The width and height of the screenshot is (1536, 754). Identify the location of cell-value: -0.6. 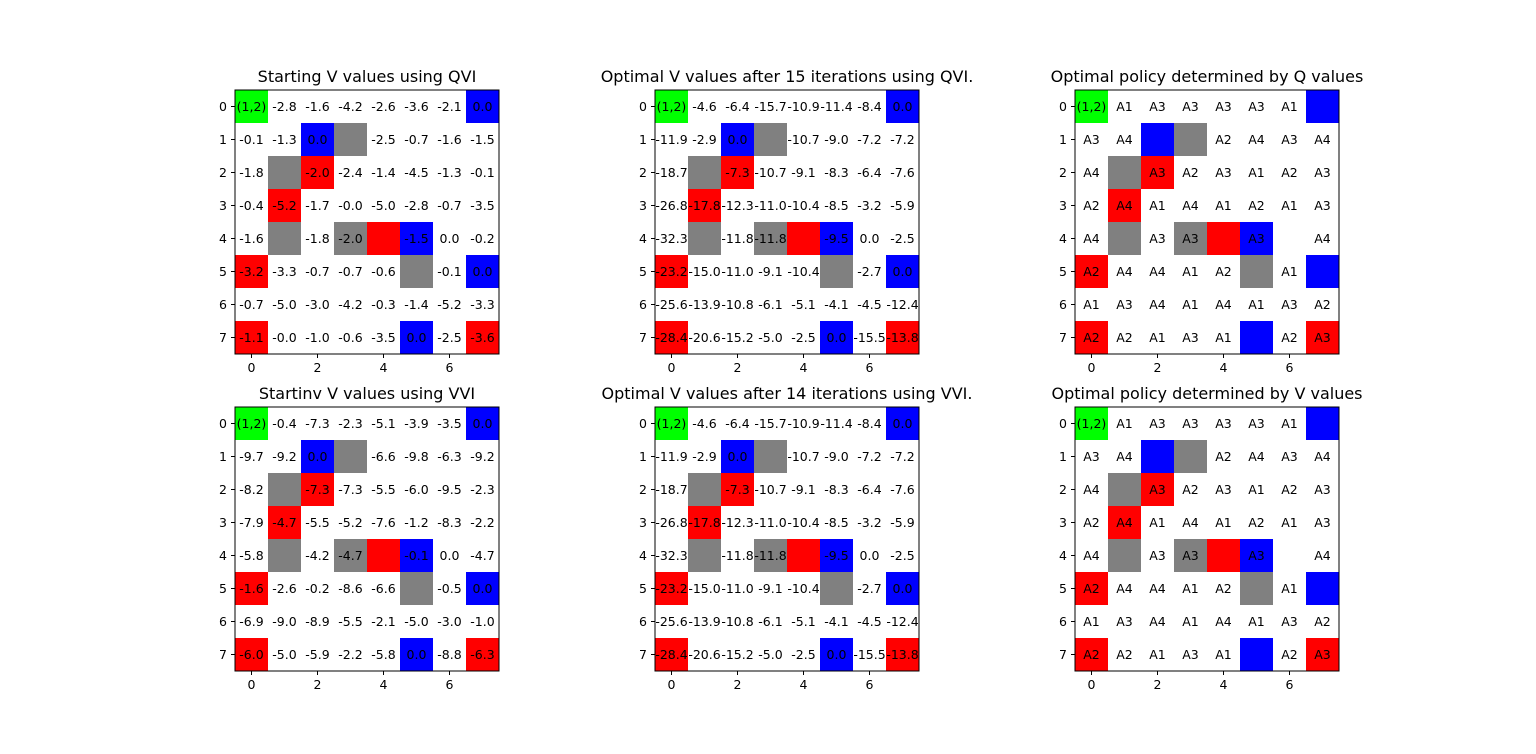
(350, 337).